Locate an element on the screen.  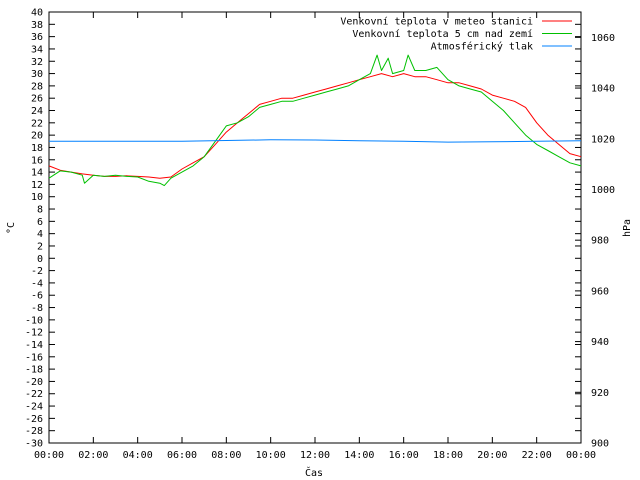
y-tick-label: 26 is located at coordinates (37, 99).